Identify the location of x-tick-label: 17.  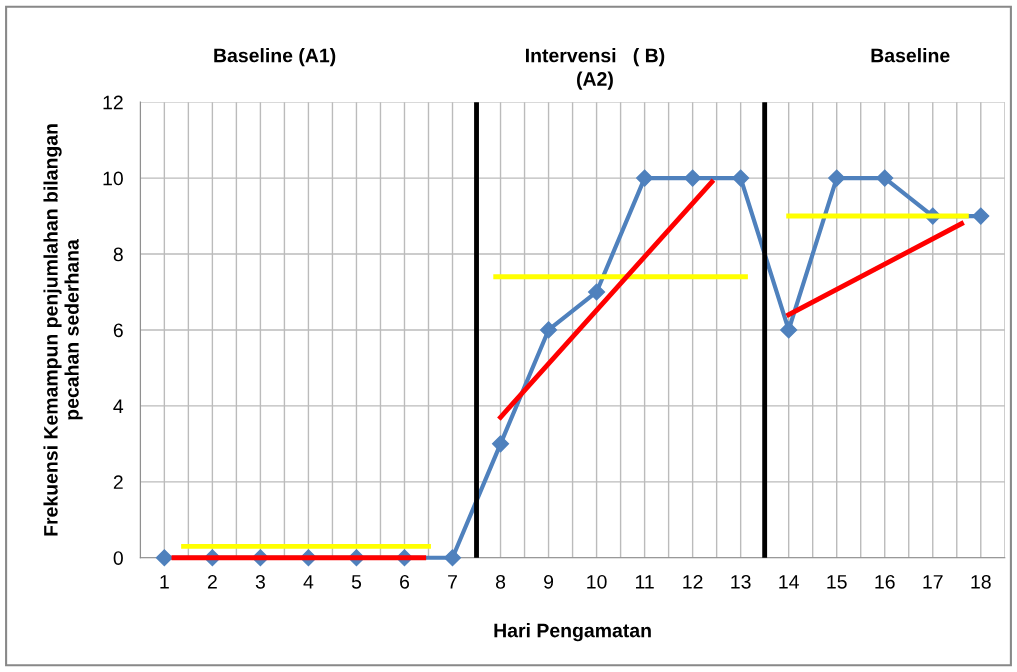
(933, 582).